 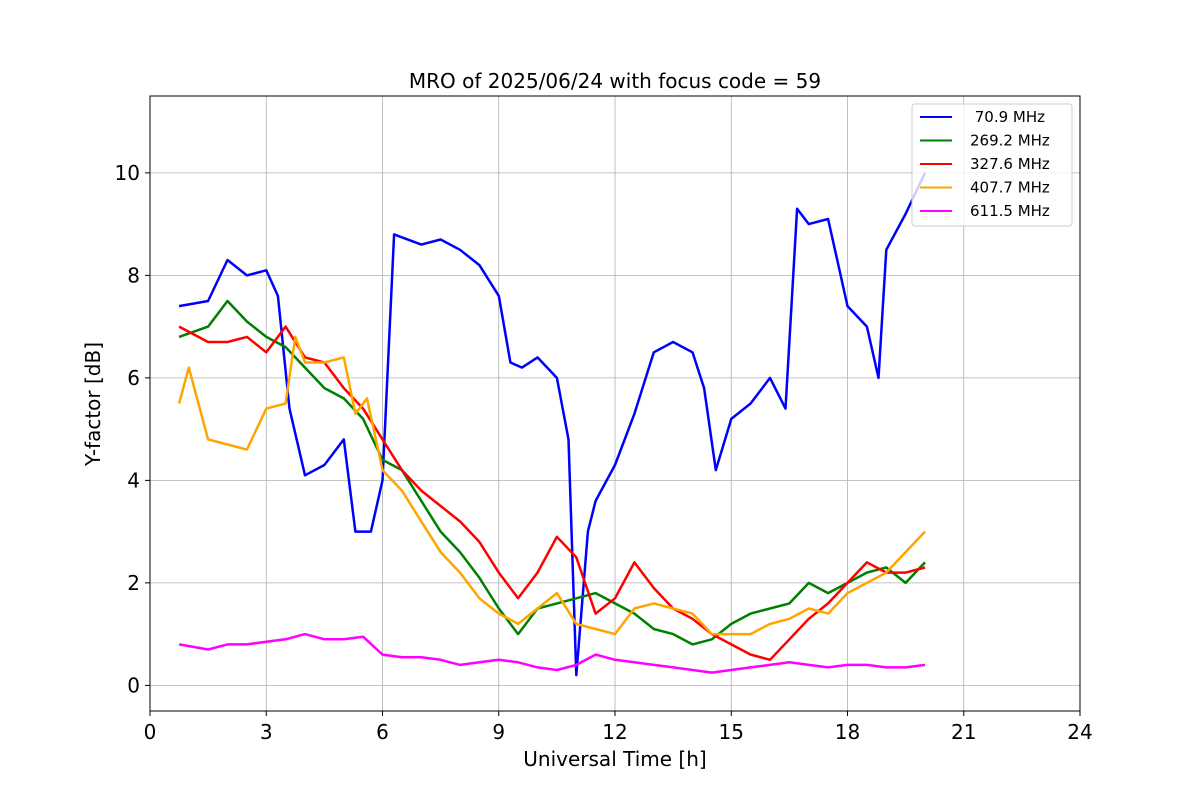 I want to click on legend-label-269-2-mhz: 269.2 MHz, so click(x=1010, y=141).